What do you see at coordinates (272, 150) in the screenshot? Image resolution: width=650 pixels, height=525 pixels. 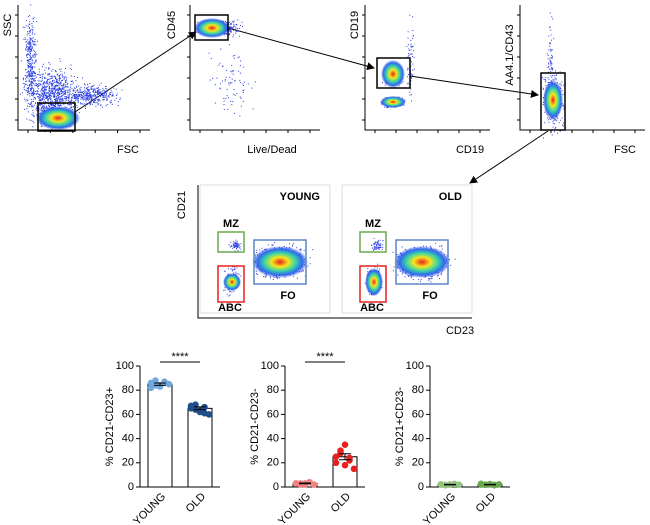 I see `x-axis-label: Live/Dead` at bounding box center [272, 150].